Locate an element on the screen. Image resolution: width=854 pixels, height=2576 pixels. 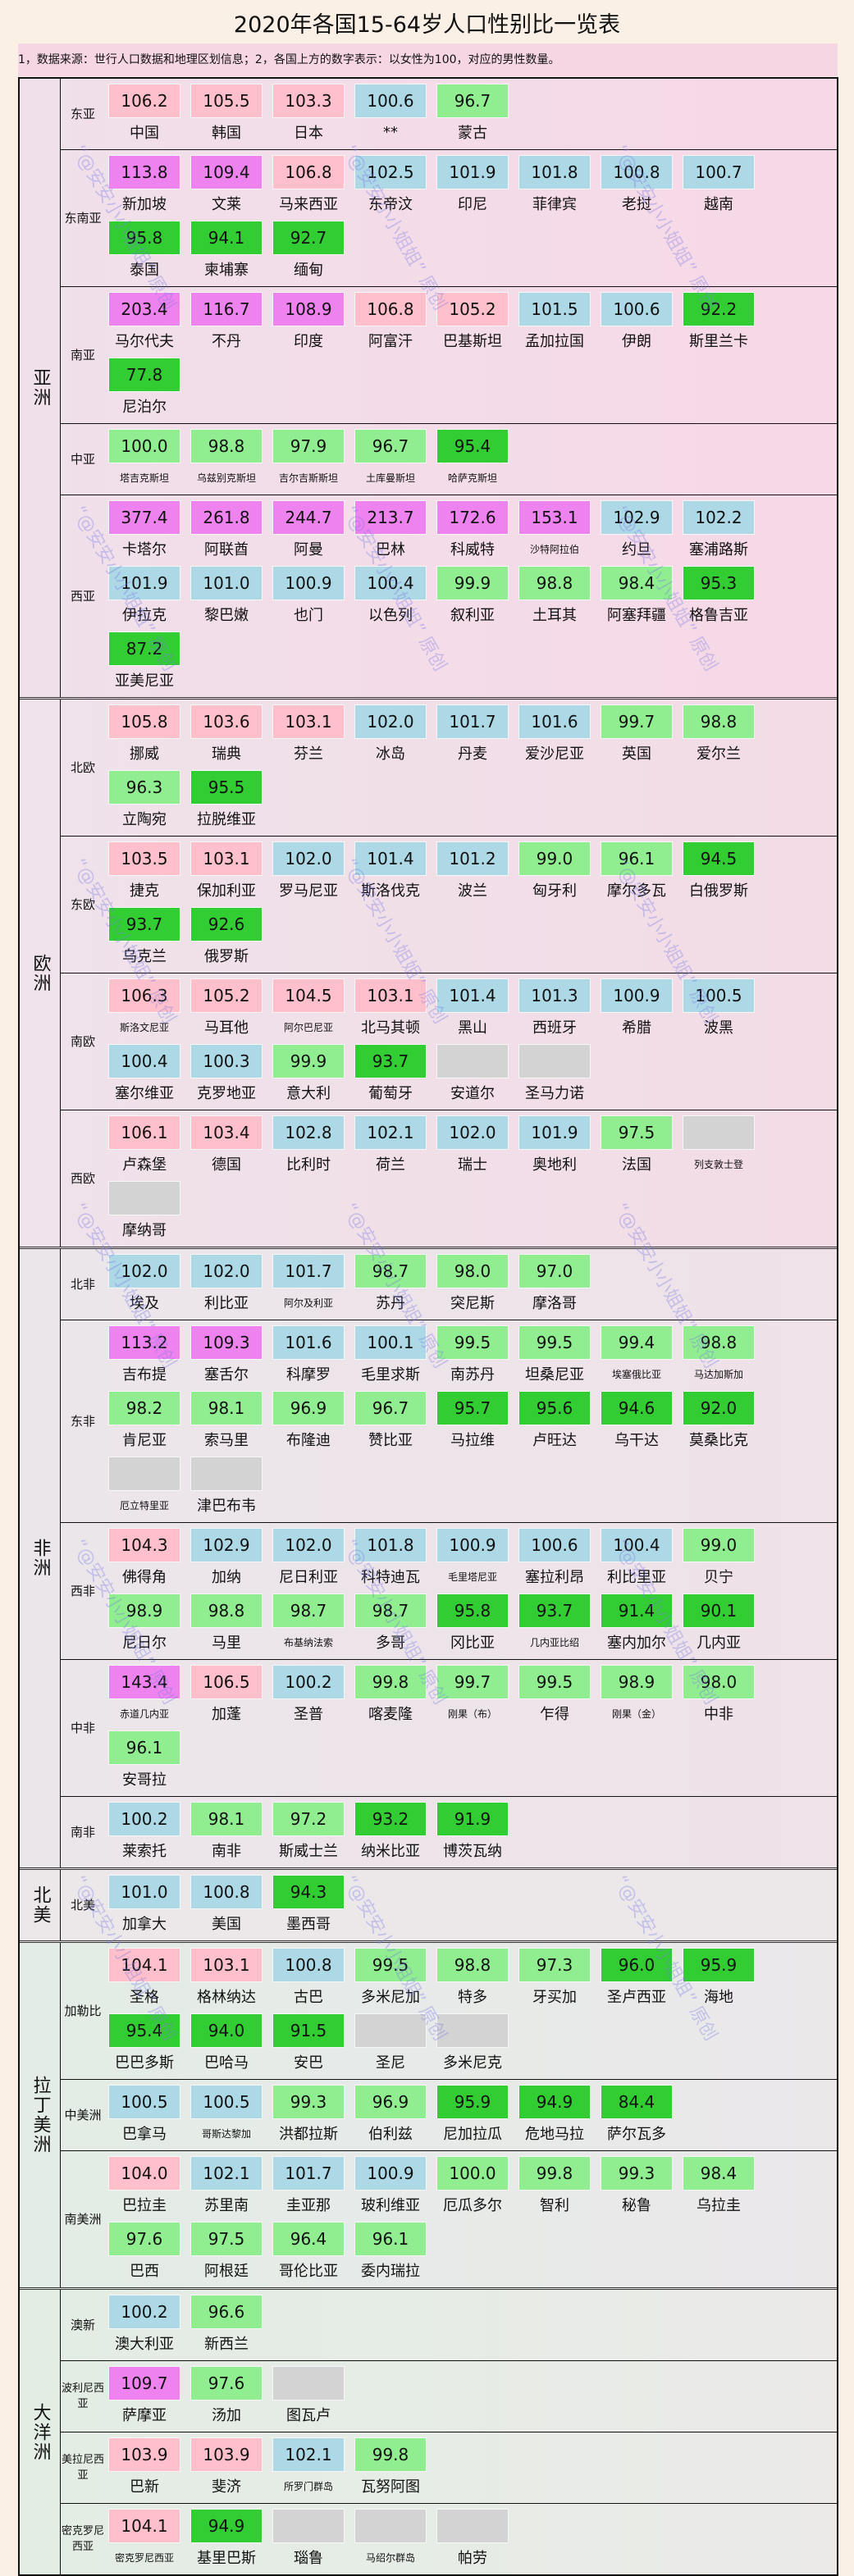
region-label: 北欧 is located at coordinates (82, 767).